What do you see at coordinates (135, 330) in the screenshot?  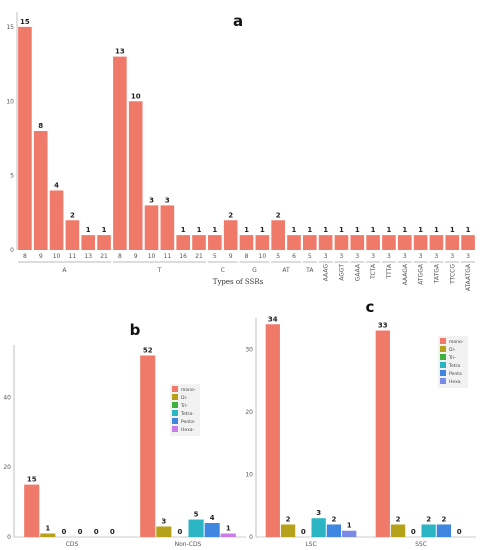 I see `panel-b-letter: b` at bounding box center [135, 330].